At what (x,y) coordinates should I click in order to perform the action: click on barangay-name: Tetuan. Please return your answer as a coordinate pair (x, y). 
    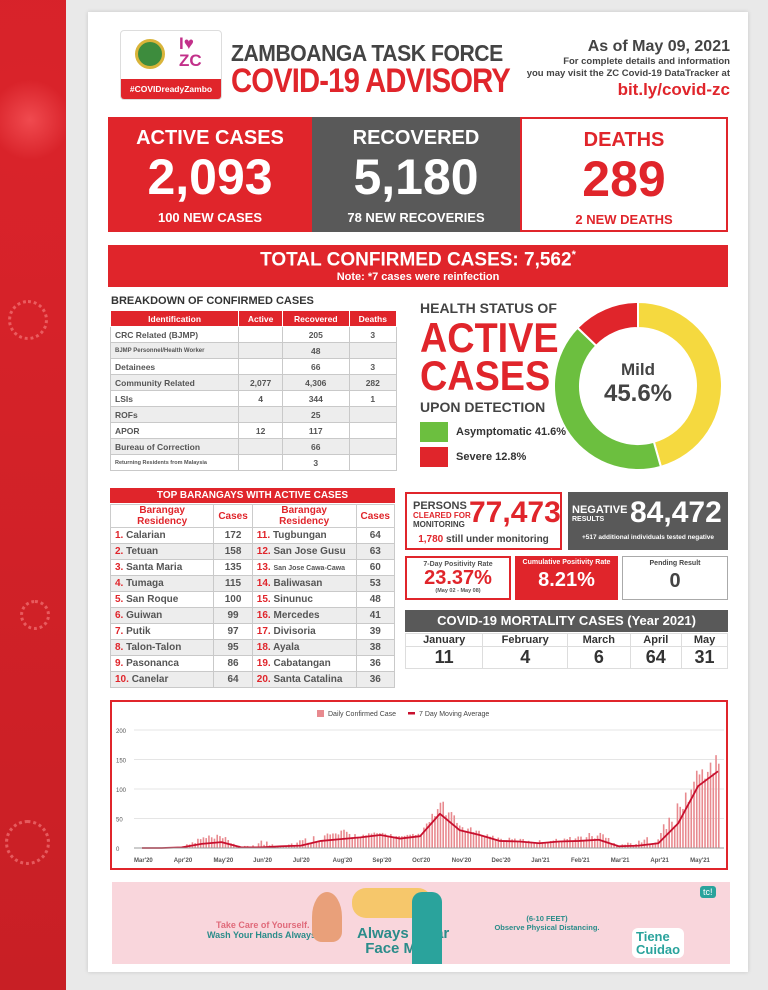
    Looking at the image, I should click on (142, 551).